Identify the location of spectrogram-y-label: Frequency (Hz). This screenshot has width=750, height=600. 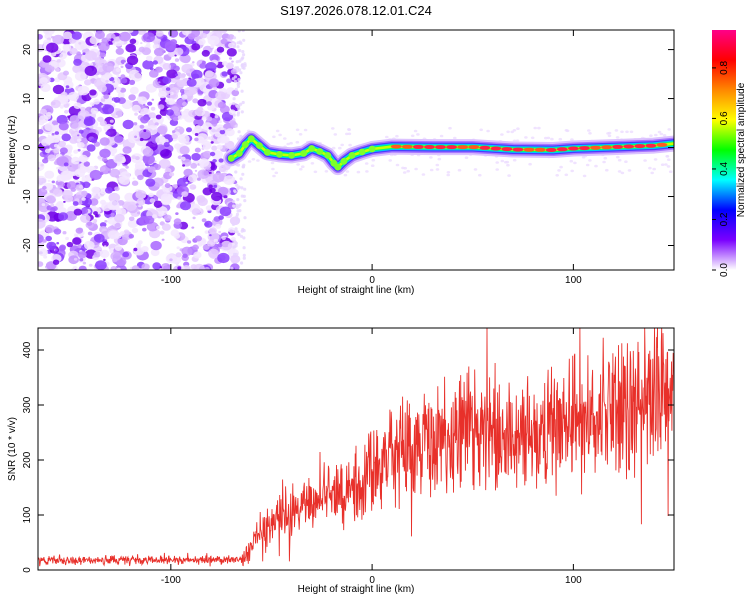
(12, 150).